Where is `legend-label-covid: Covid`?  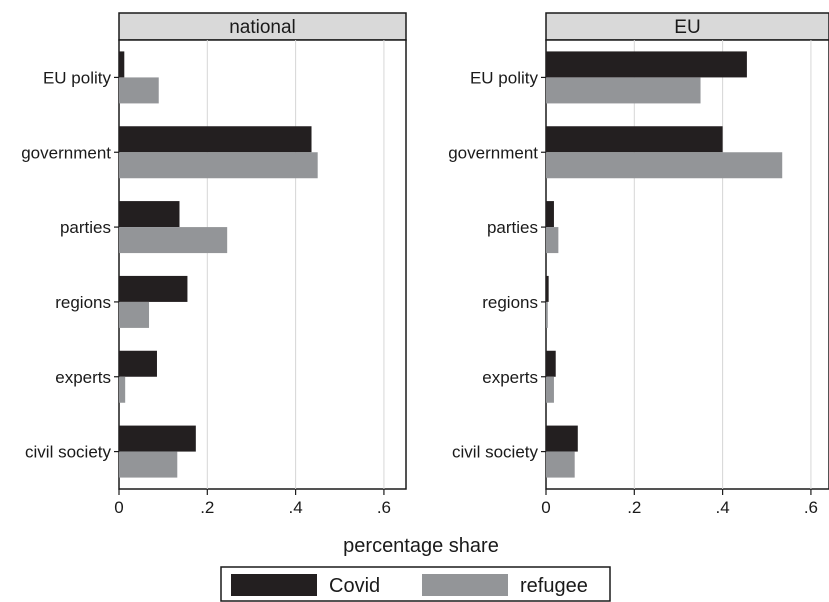
legend-label-covid: Covid is located at coordinates (354, 586).